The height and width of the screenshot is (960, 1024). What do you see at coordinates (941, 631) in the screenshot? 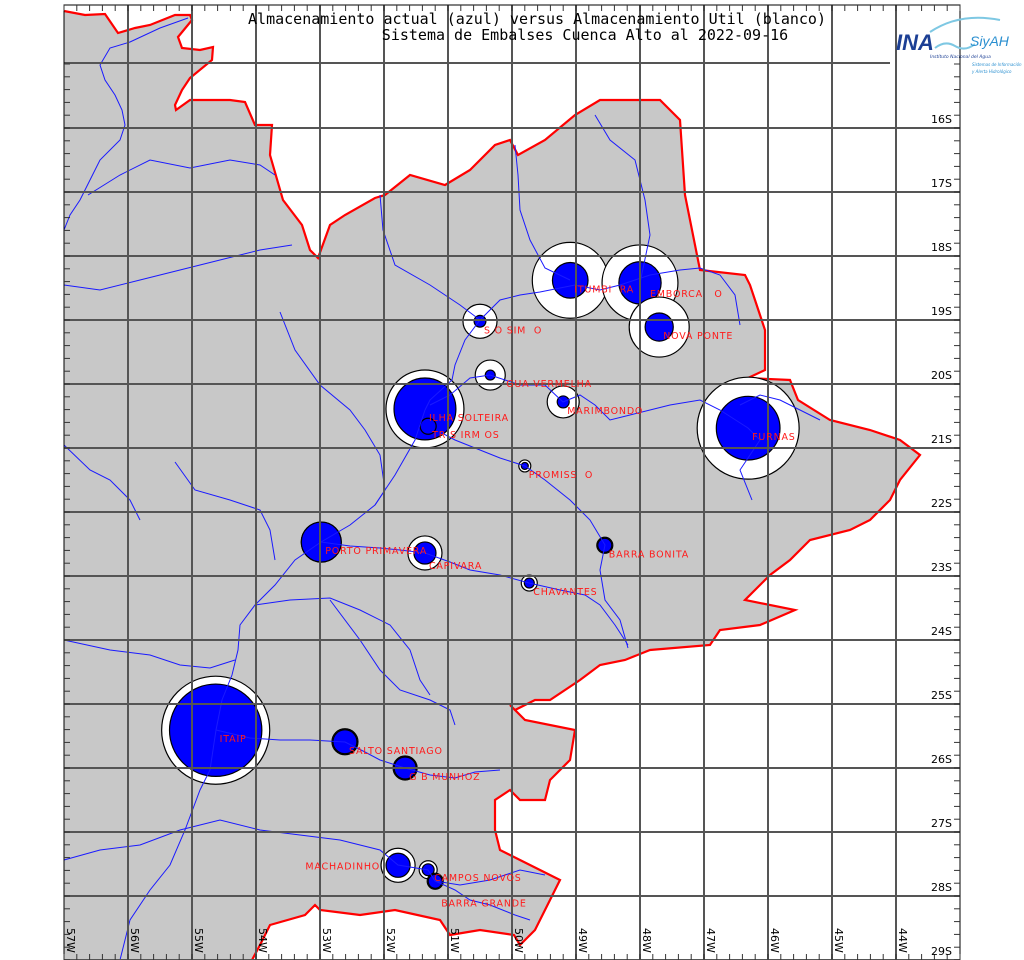
I see `lat-label: 24S` at bounding box center [941, 631].